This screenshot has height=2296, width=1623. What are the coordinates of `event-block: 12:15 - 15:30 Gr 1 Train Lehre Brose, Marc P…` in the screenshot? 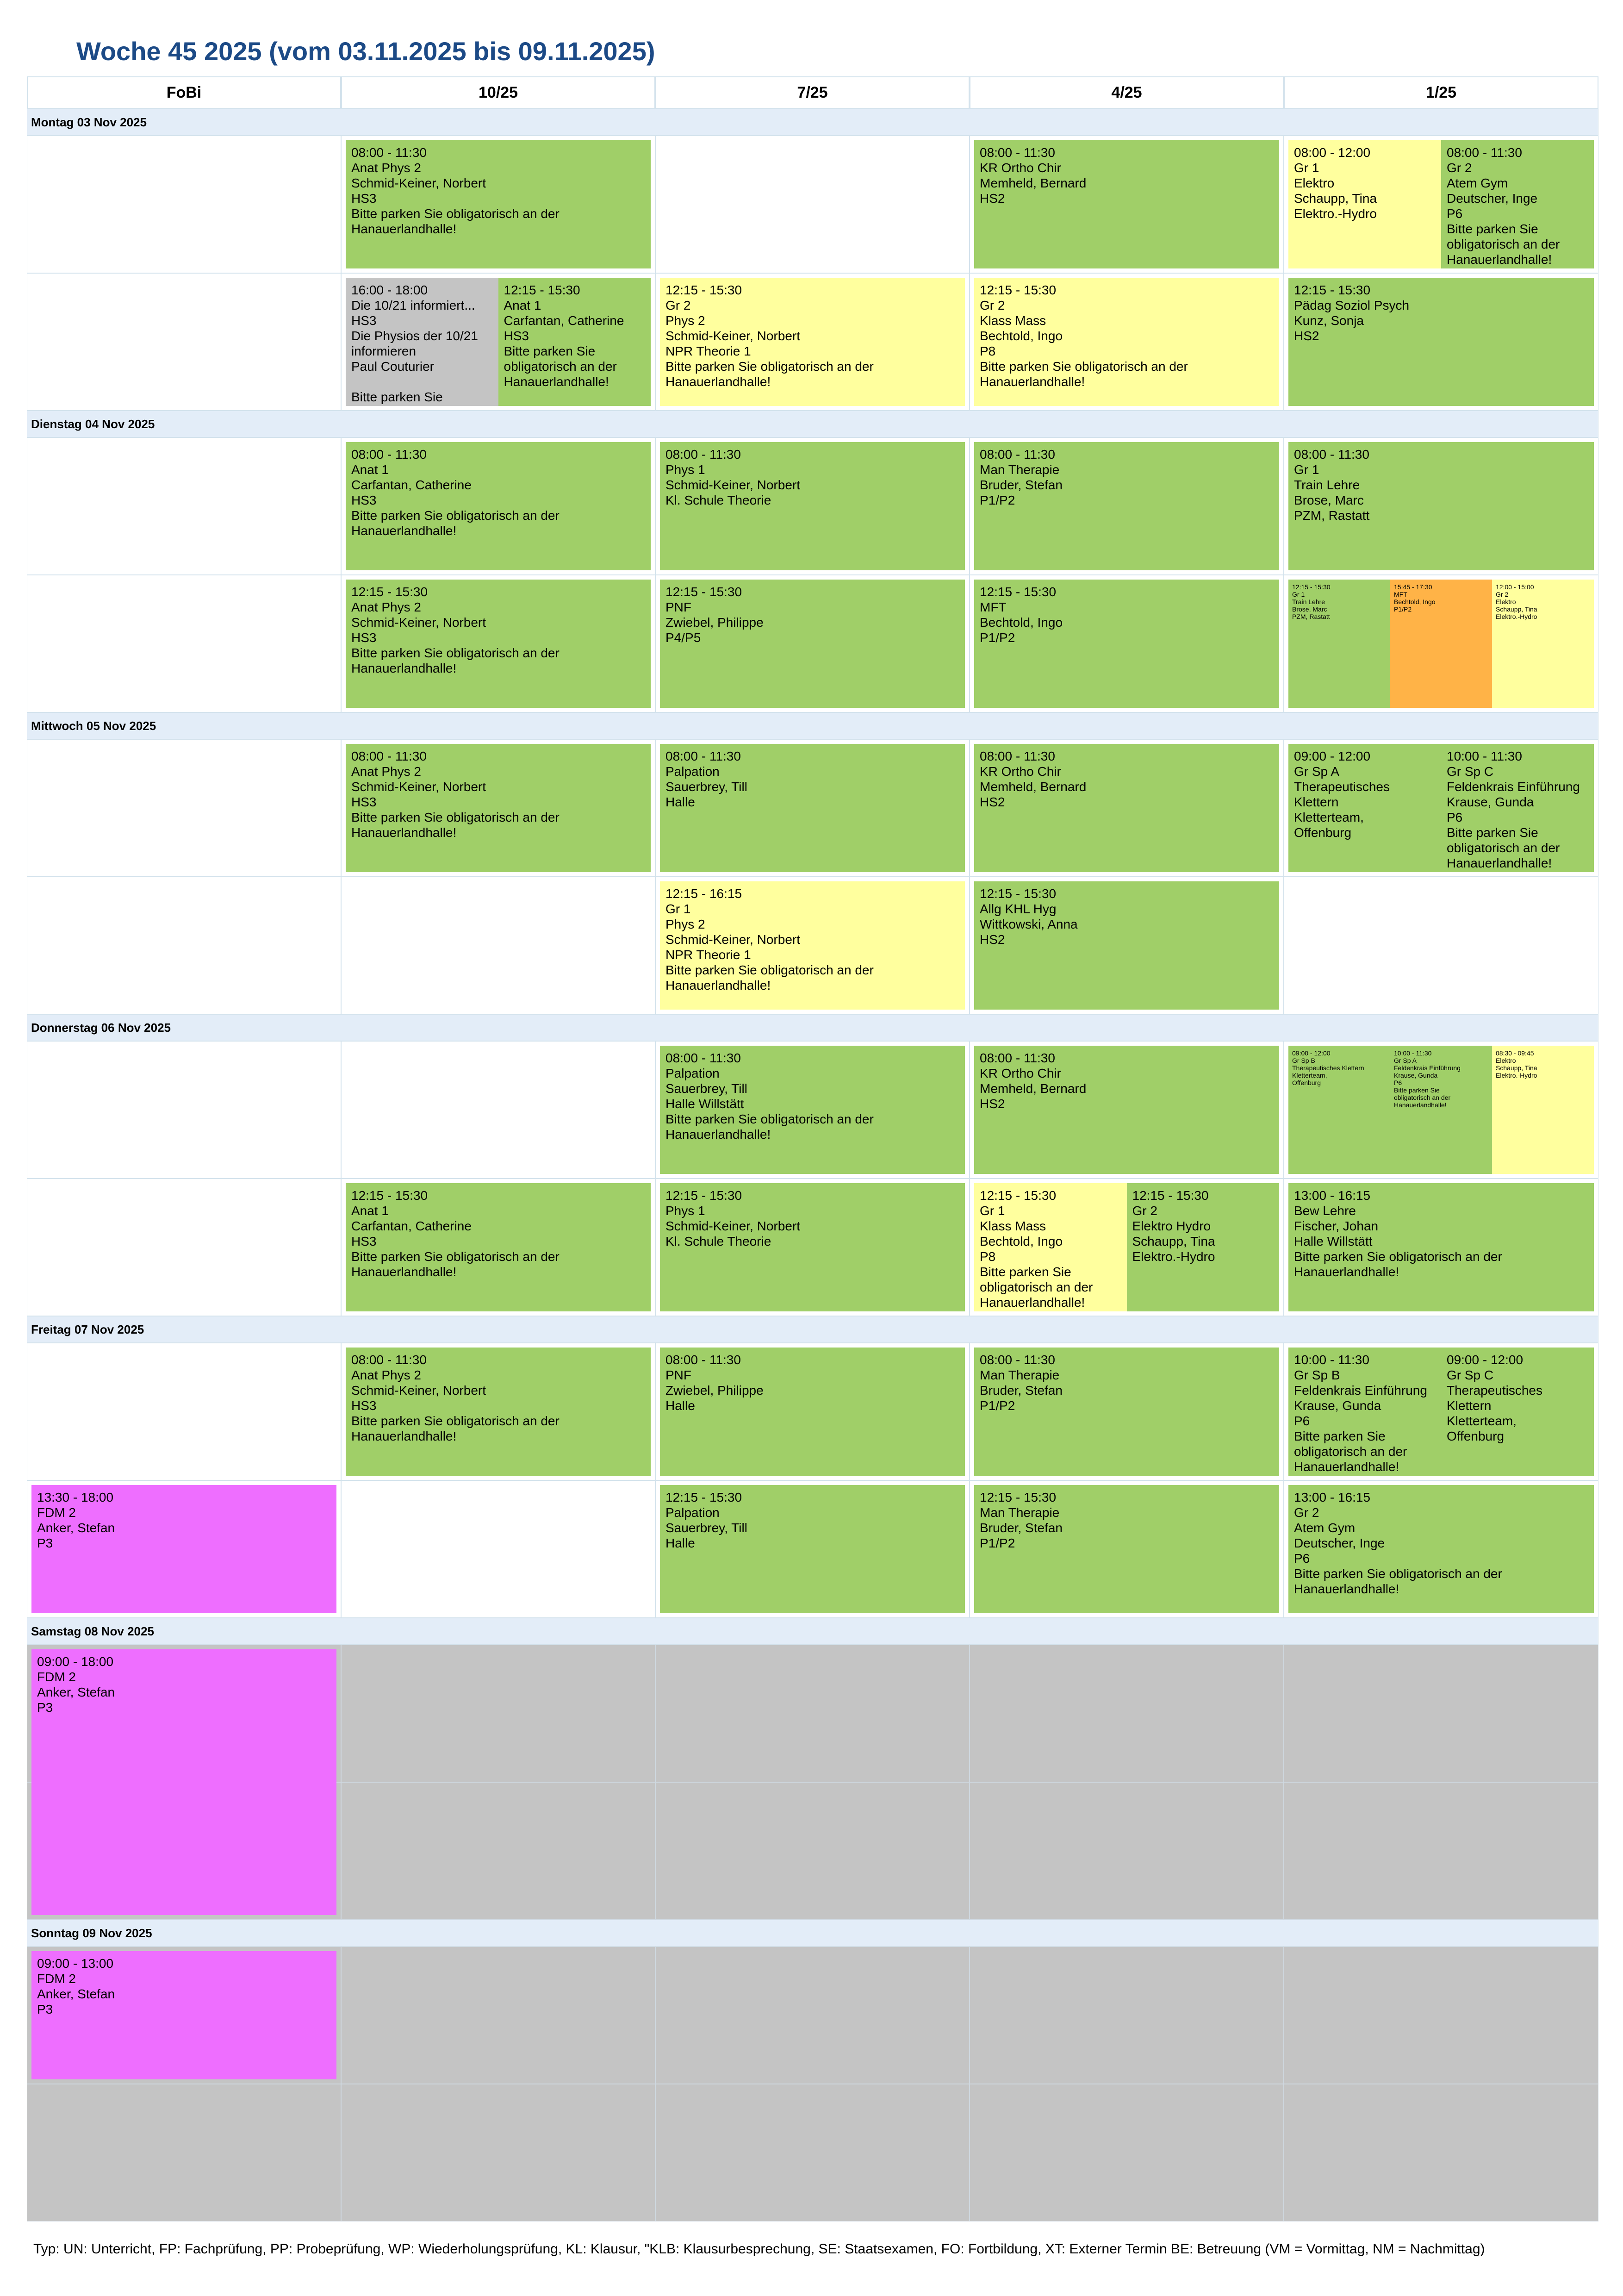 It's located at (1339, 644).